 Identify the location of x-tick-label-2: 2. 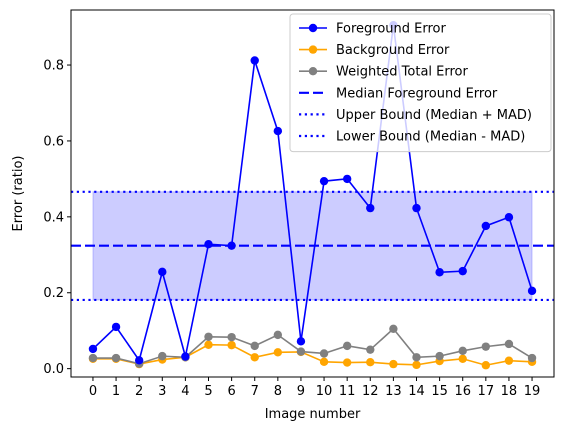
(139, 391).